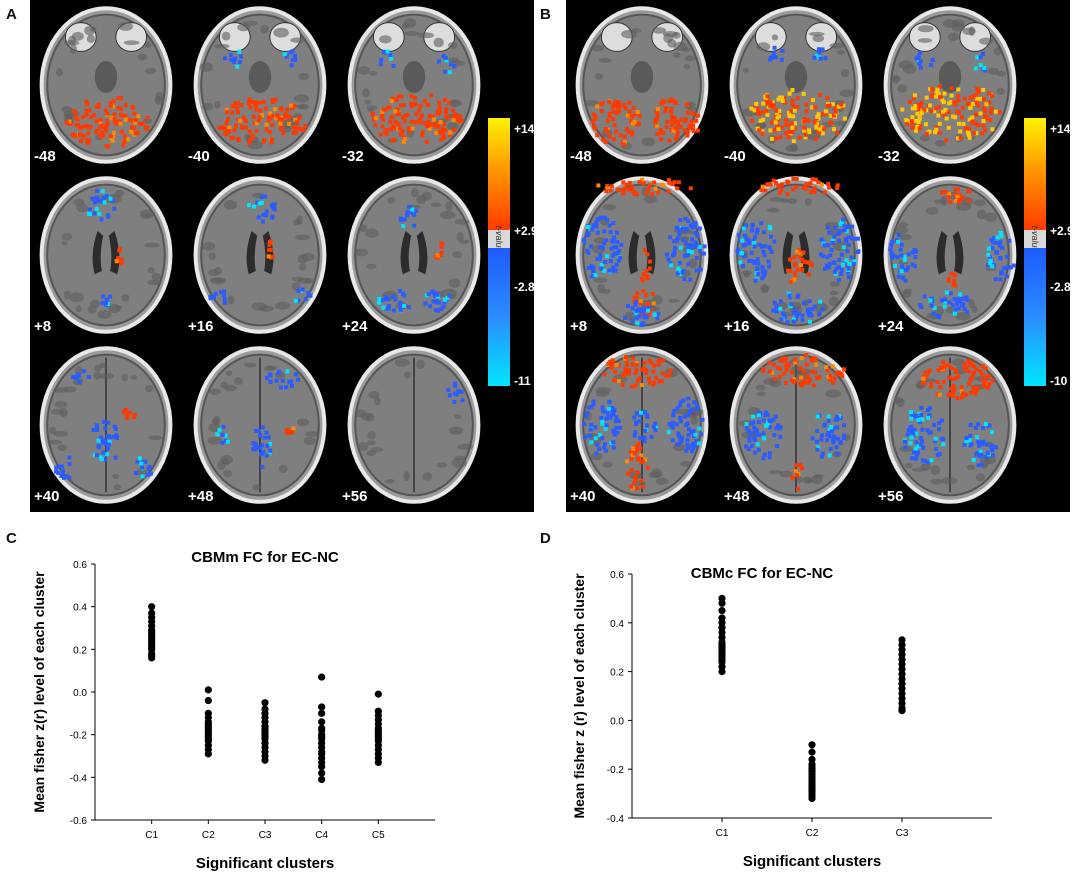 The height and width of the screenshot is (873, 1084). Describe the element at coordinates (265, 557) in the screenshot. I see `chart-title: CBMm FC for EC-NC` at that location.